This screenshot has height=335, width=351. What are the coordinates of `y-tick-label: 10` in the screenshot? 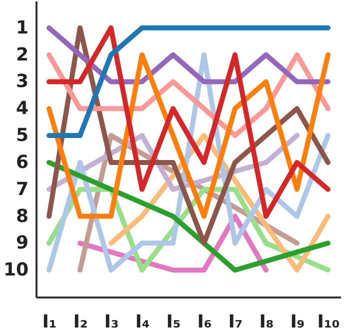 It's located at (15, 270).